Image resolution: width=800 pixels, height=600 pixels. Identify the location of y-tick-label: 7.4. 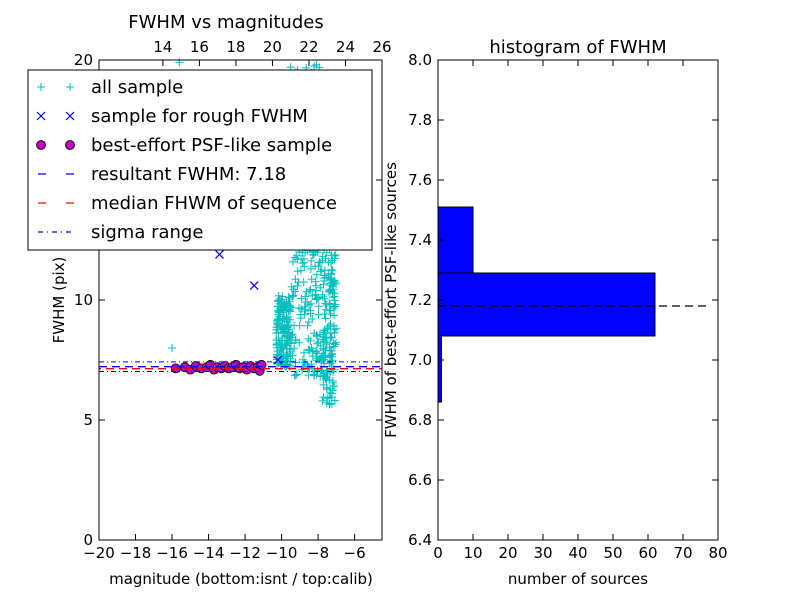
(420, 240).